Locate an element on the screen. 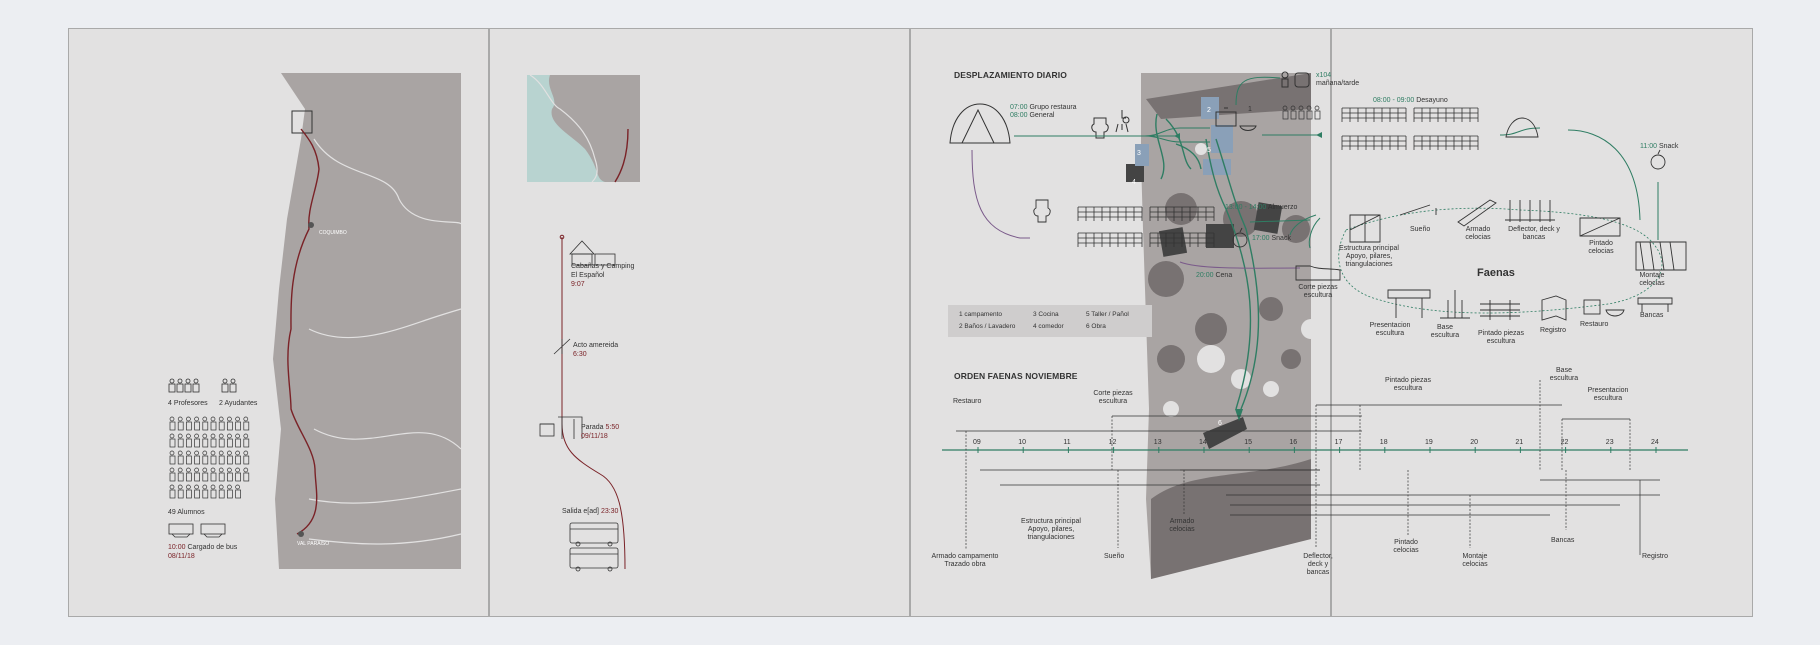  snack1-time: 11:00 is located at coordinates (1648, 146).